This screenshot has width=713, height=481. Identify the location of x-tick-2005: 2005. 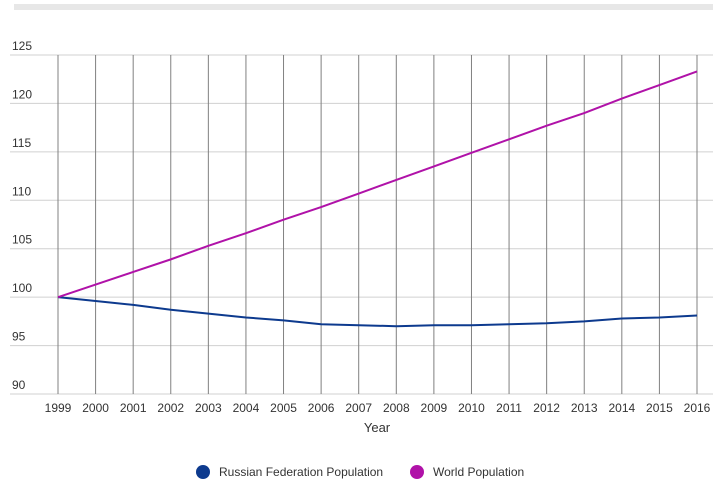
(283, 408).